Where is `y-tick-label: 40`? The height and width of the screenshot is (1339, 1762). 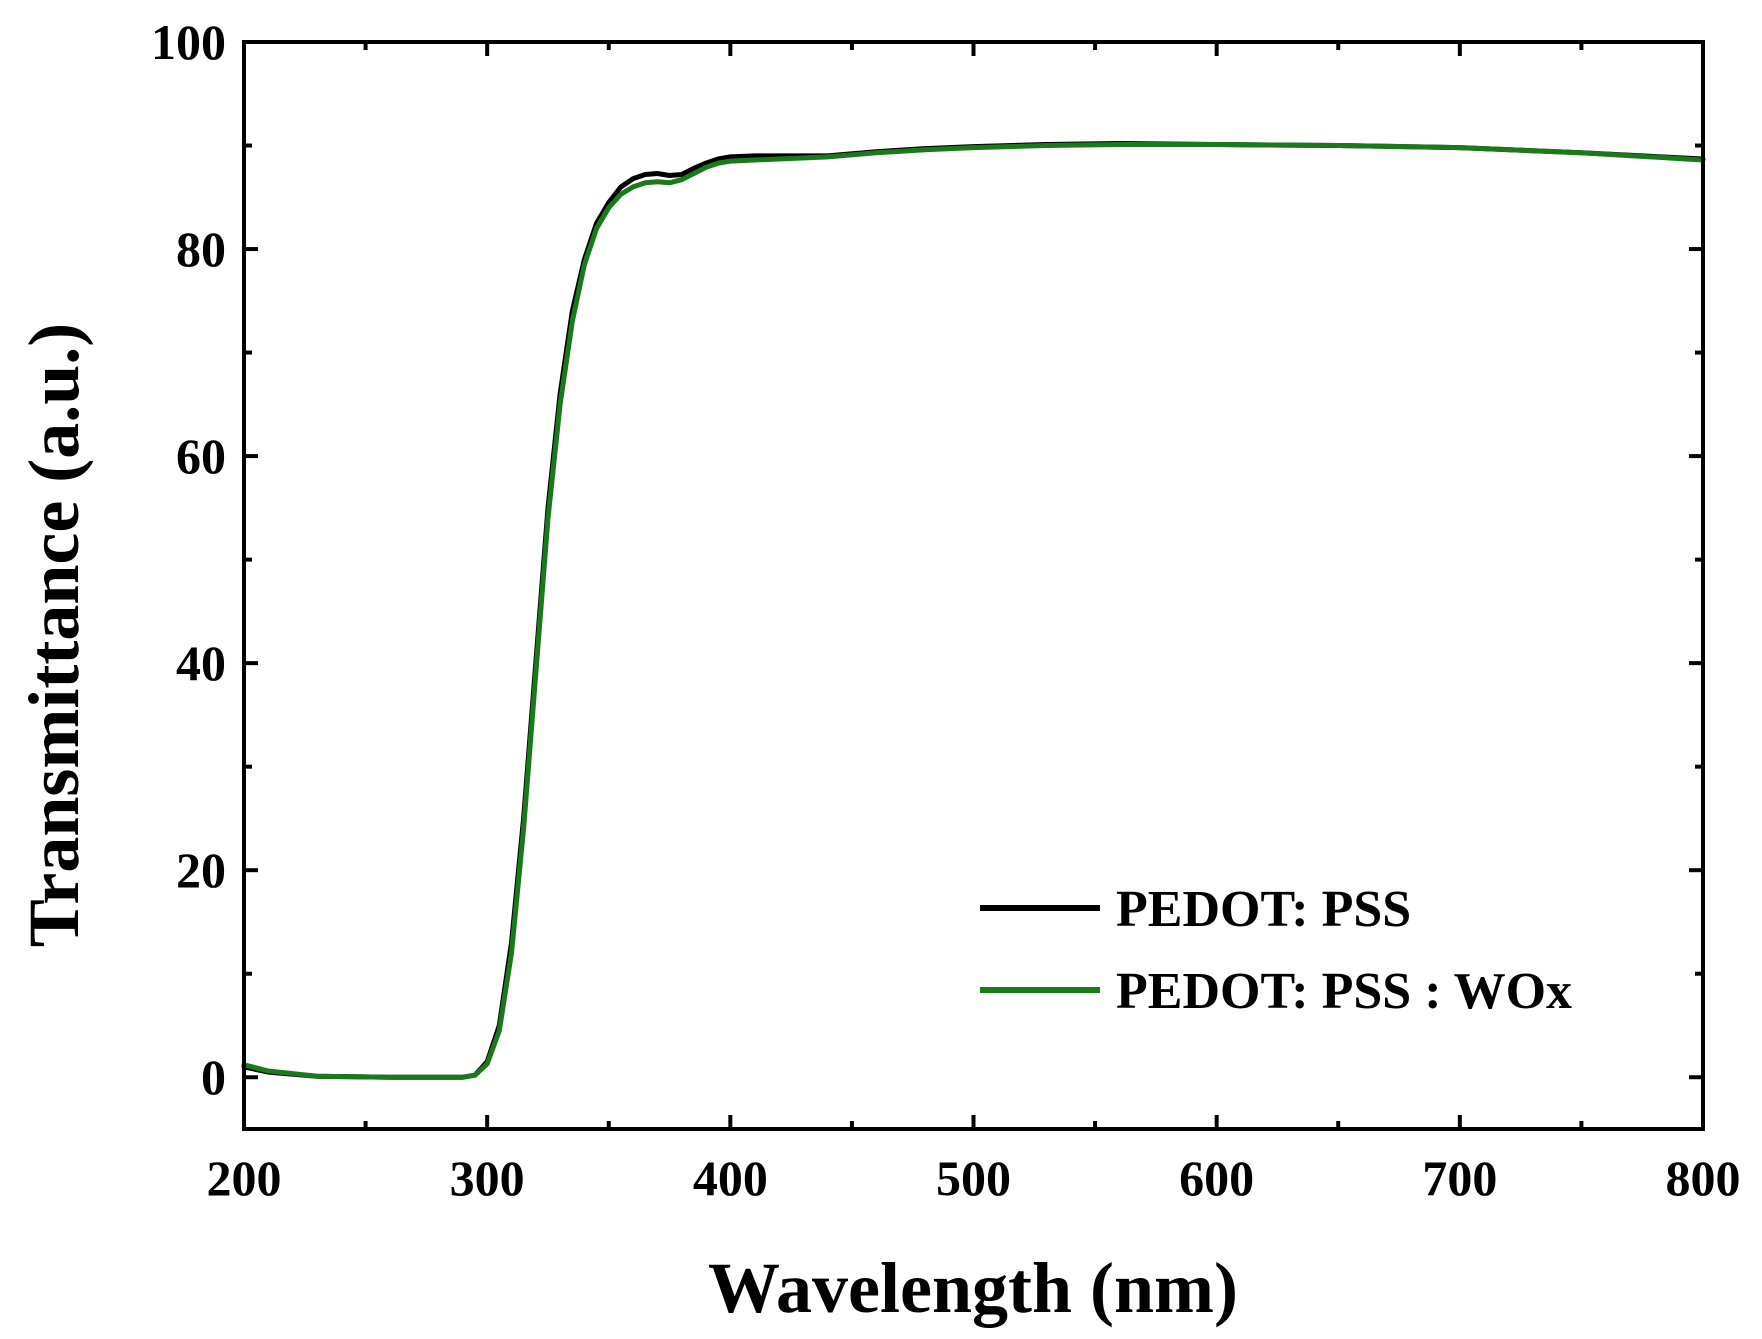 y-tick-label: 40 is located at coordinates (201, 663).